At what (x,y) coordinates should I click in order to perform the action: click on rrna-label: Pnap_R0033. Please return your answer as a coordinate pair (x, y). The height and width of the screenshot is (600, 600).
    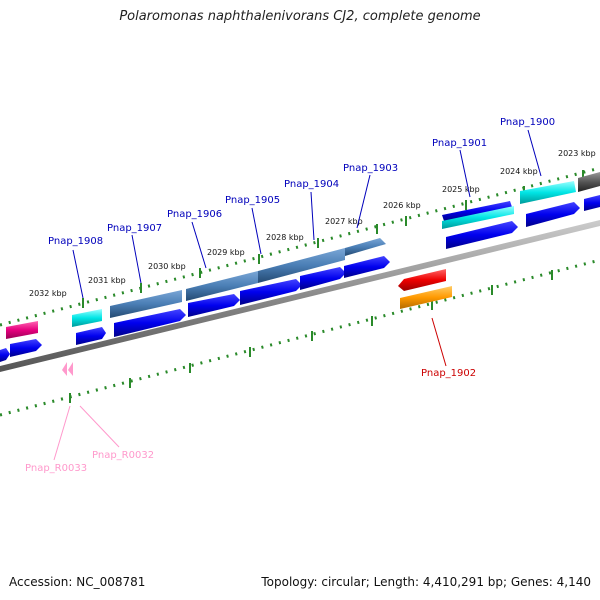
    Looking at the image, I should click on (56, 468).